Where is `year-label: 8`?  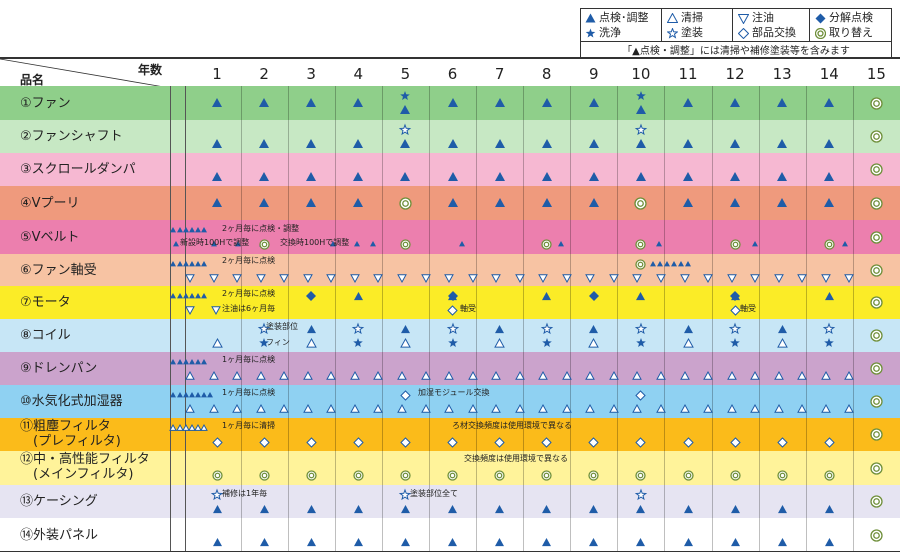
year-label: 8 is located at coordinates (546, 74).